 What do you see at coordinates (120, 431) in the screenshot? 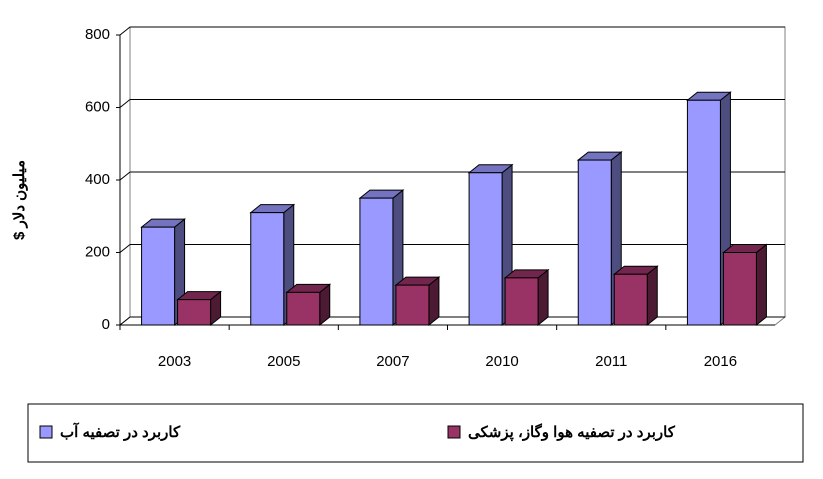
I see `legend-label: کاربرد در تصفیه آب` at bounding box center [120, 431].